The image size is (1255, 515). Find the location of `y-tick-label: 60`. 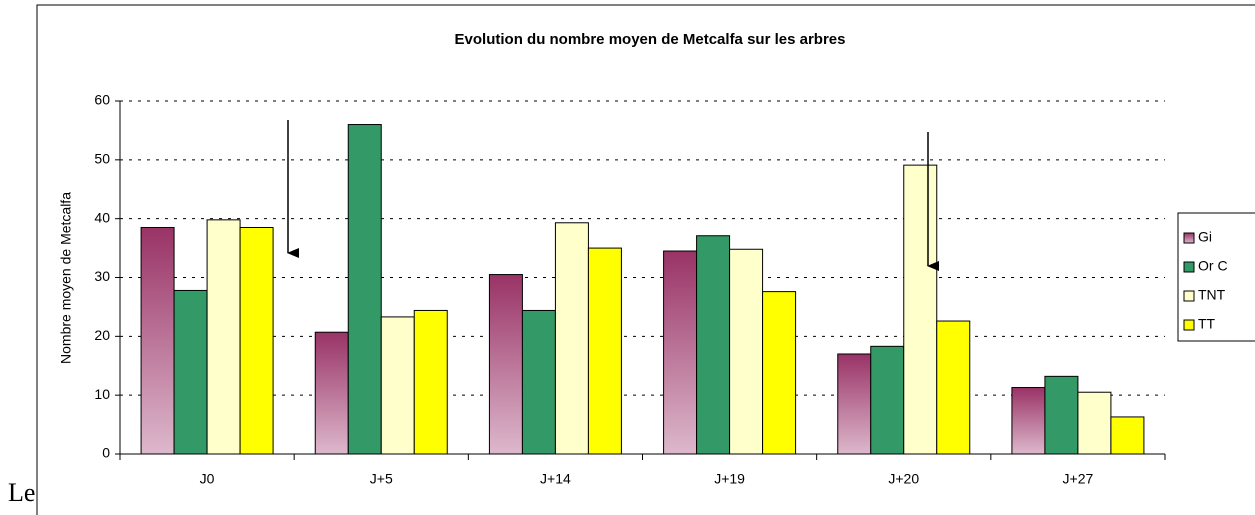

y-tick-label: 60 is located at coordinates (102, 100).